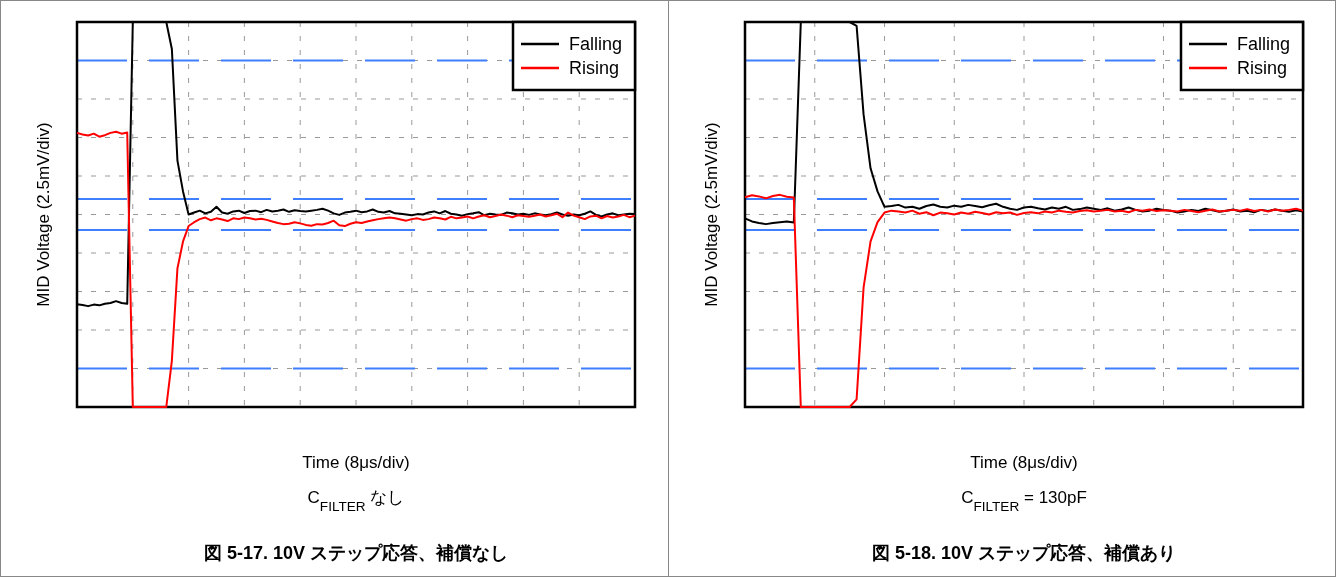 Image resolution: width=1336 pixels, height=577 pixels. What do you see at coordinates (356, 501) in the screenshot?
I see `text: C$_{FILTER}$ なし` at bounding box center [356, 501].